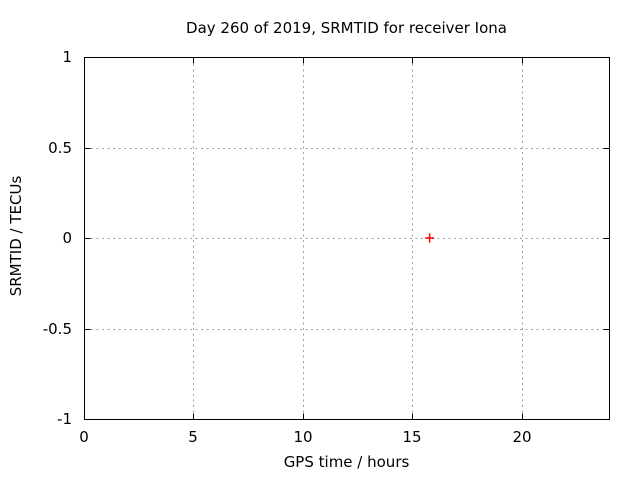  Describe the element at coordinates (67, 57) in the screenshot. I see `y-tick-label: 1` at that location.